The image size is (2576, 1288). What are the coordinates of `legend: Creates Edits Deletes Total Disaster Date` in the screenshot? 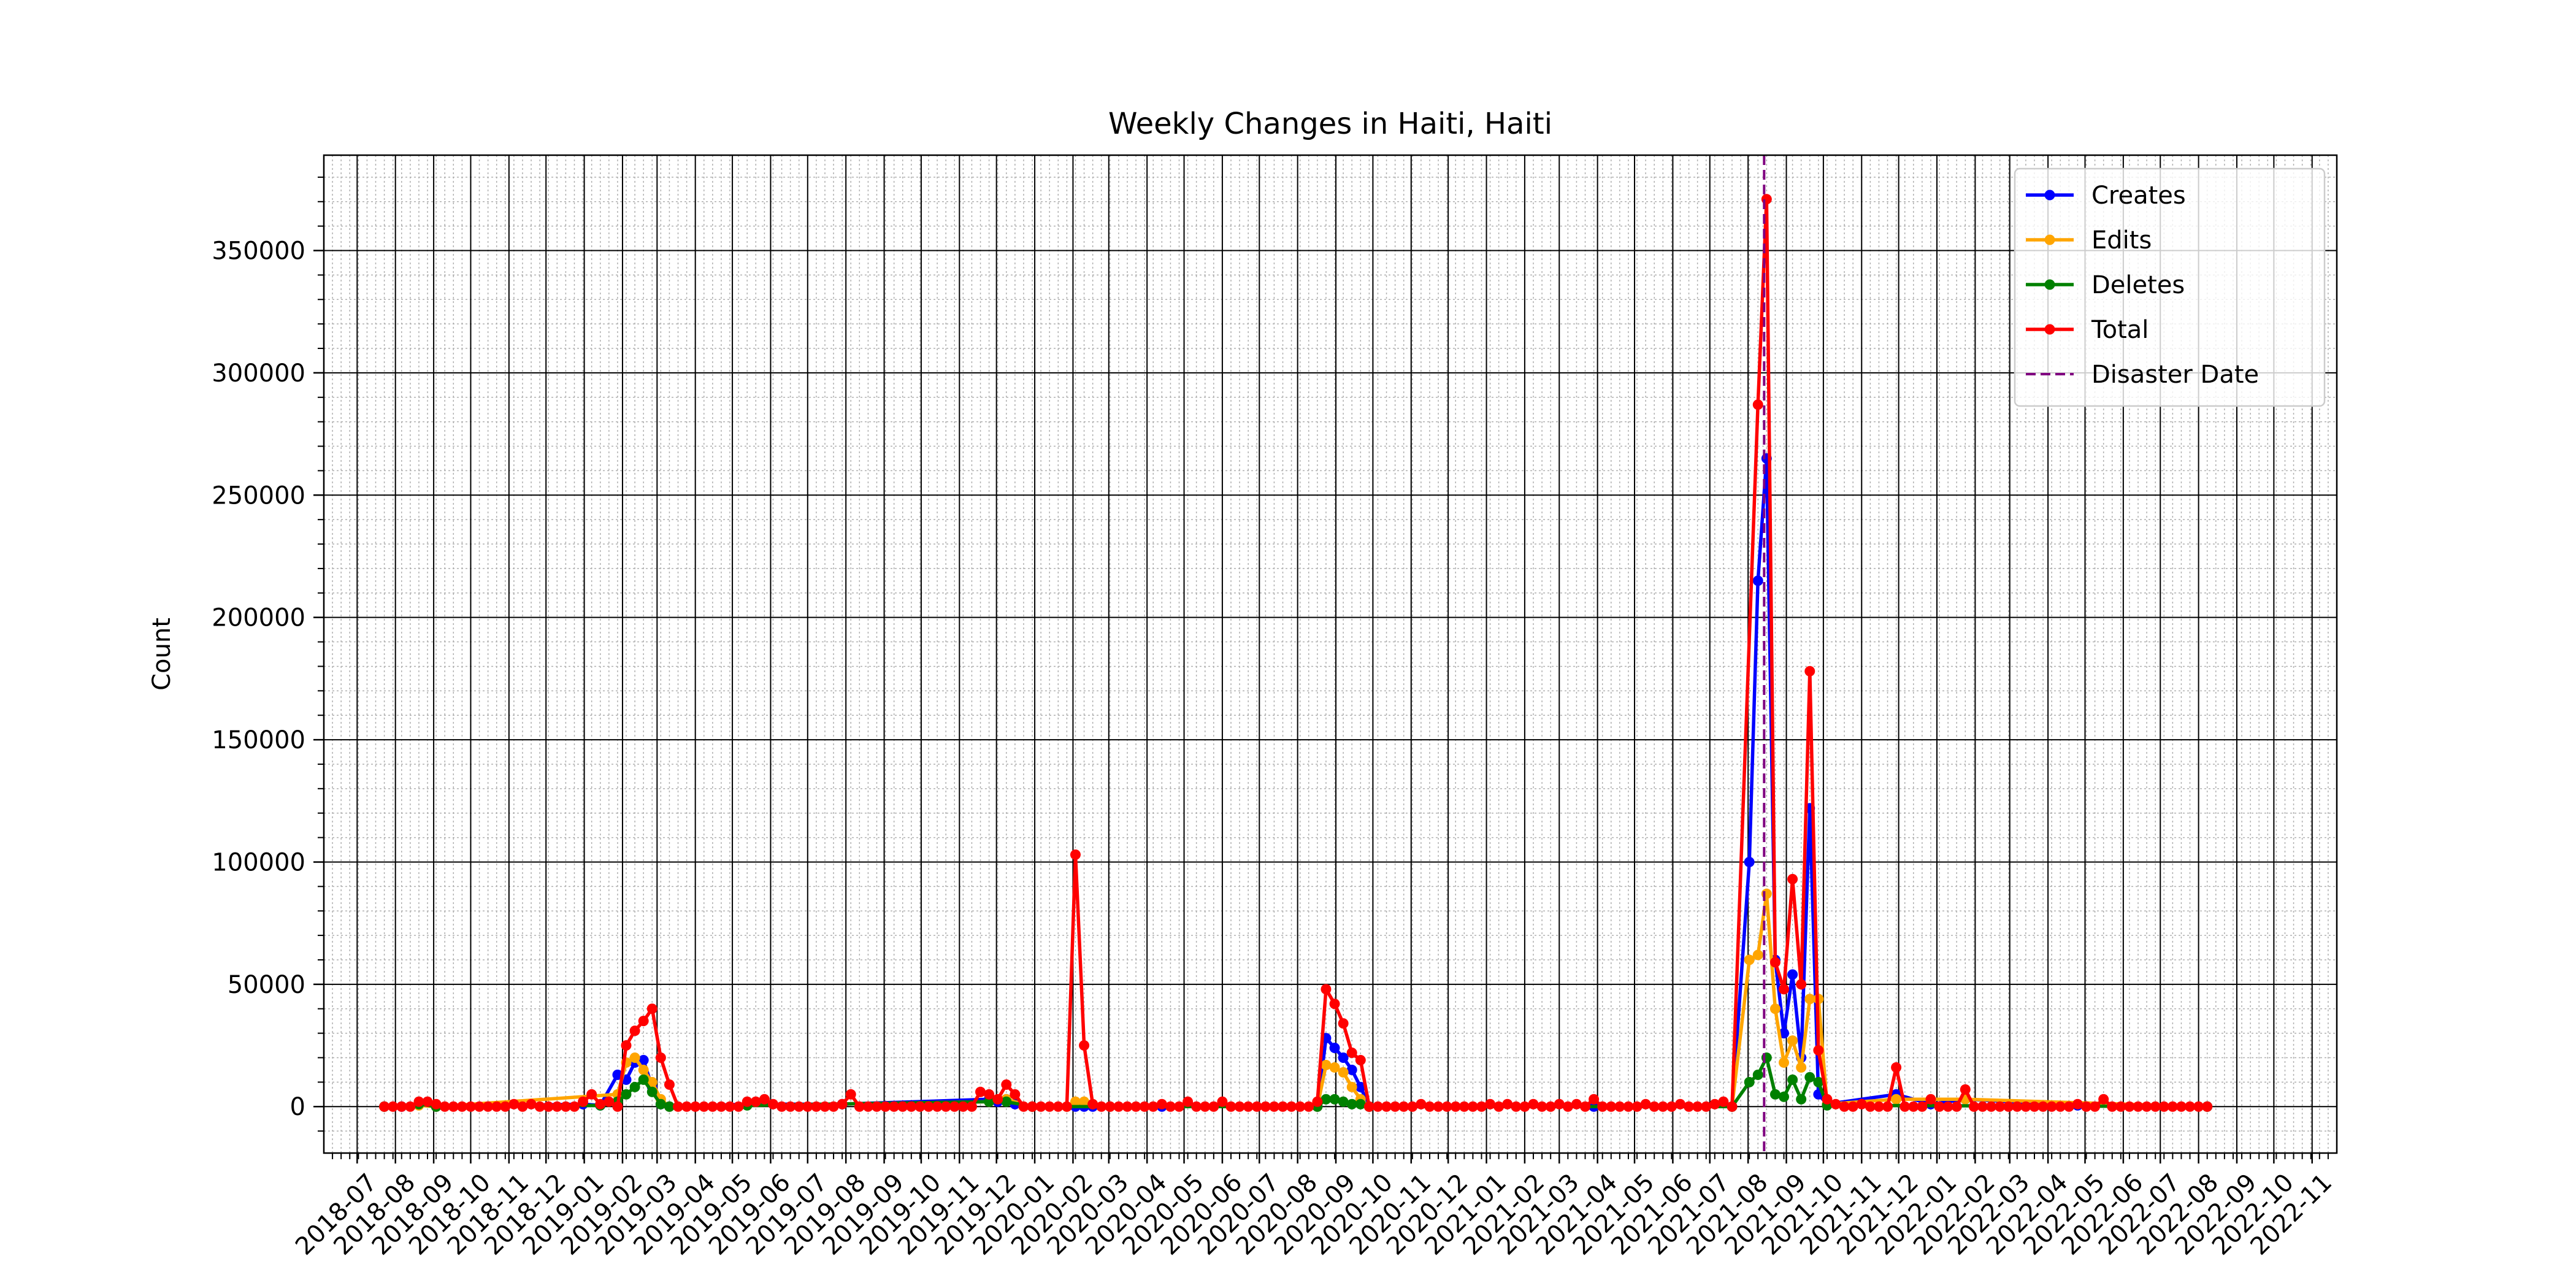 It's located at (2170, 287).